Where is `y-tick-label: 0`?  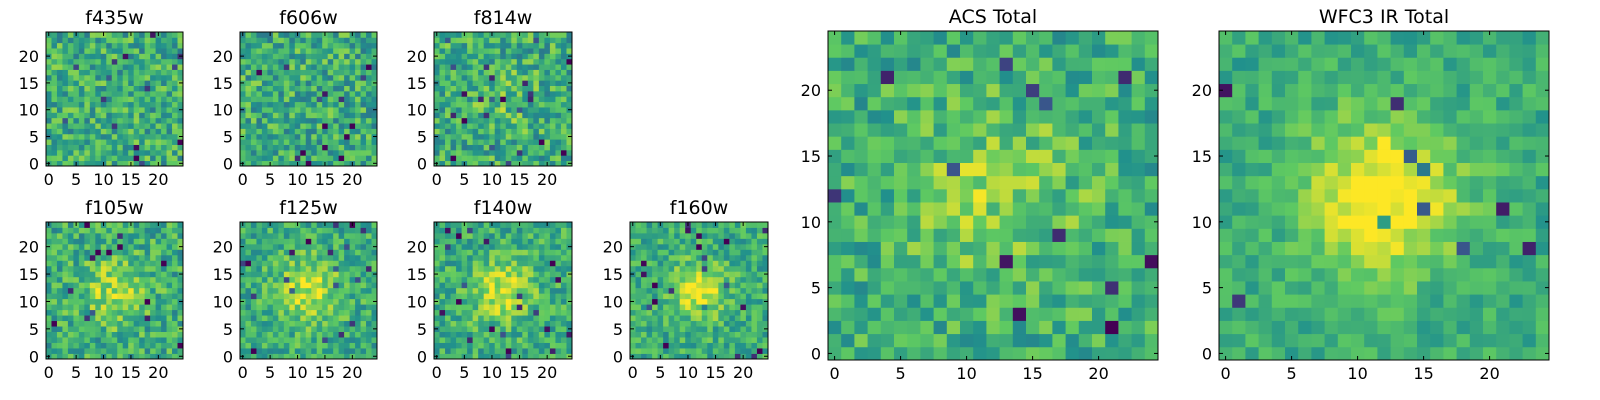 y-tick-label: 0 is located at coordinates (422, 356).